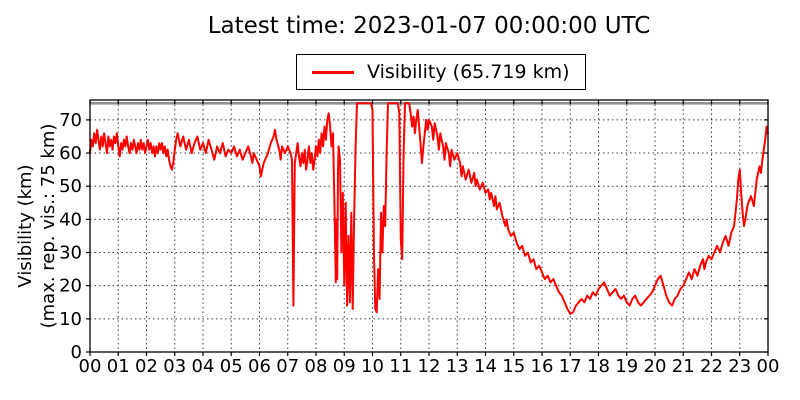 This screenshot has width=800, height=400. I want to click on x-tick-label: 09, so click(344, 366).